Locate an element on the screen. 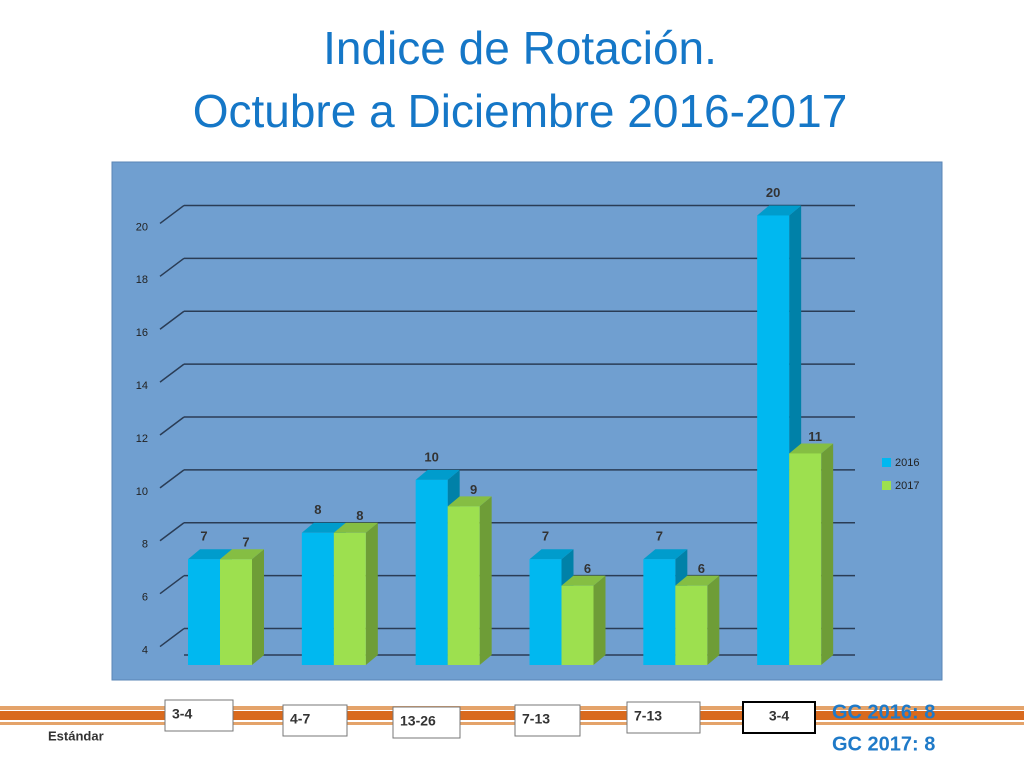 The image size is (1024, 773). y-tick-label: 4 is located at coordinates (145, 650).